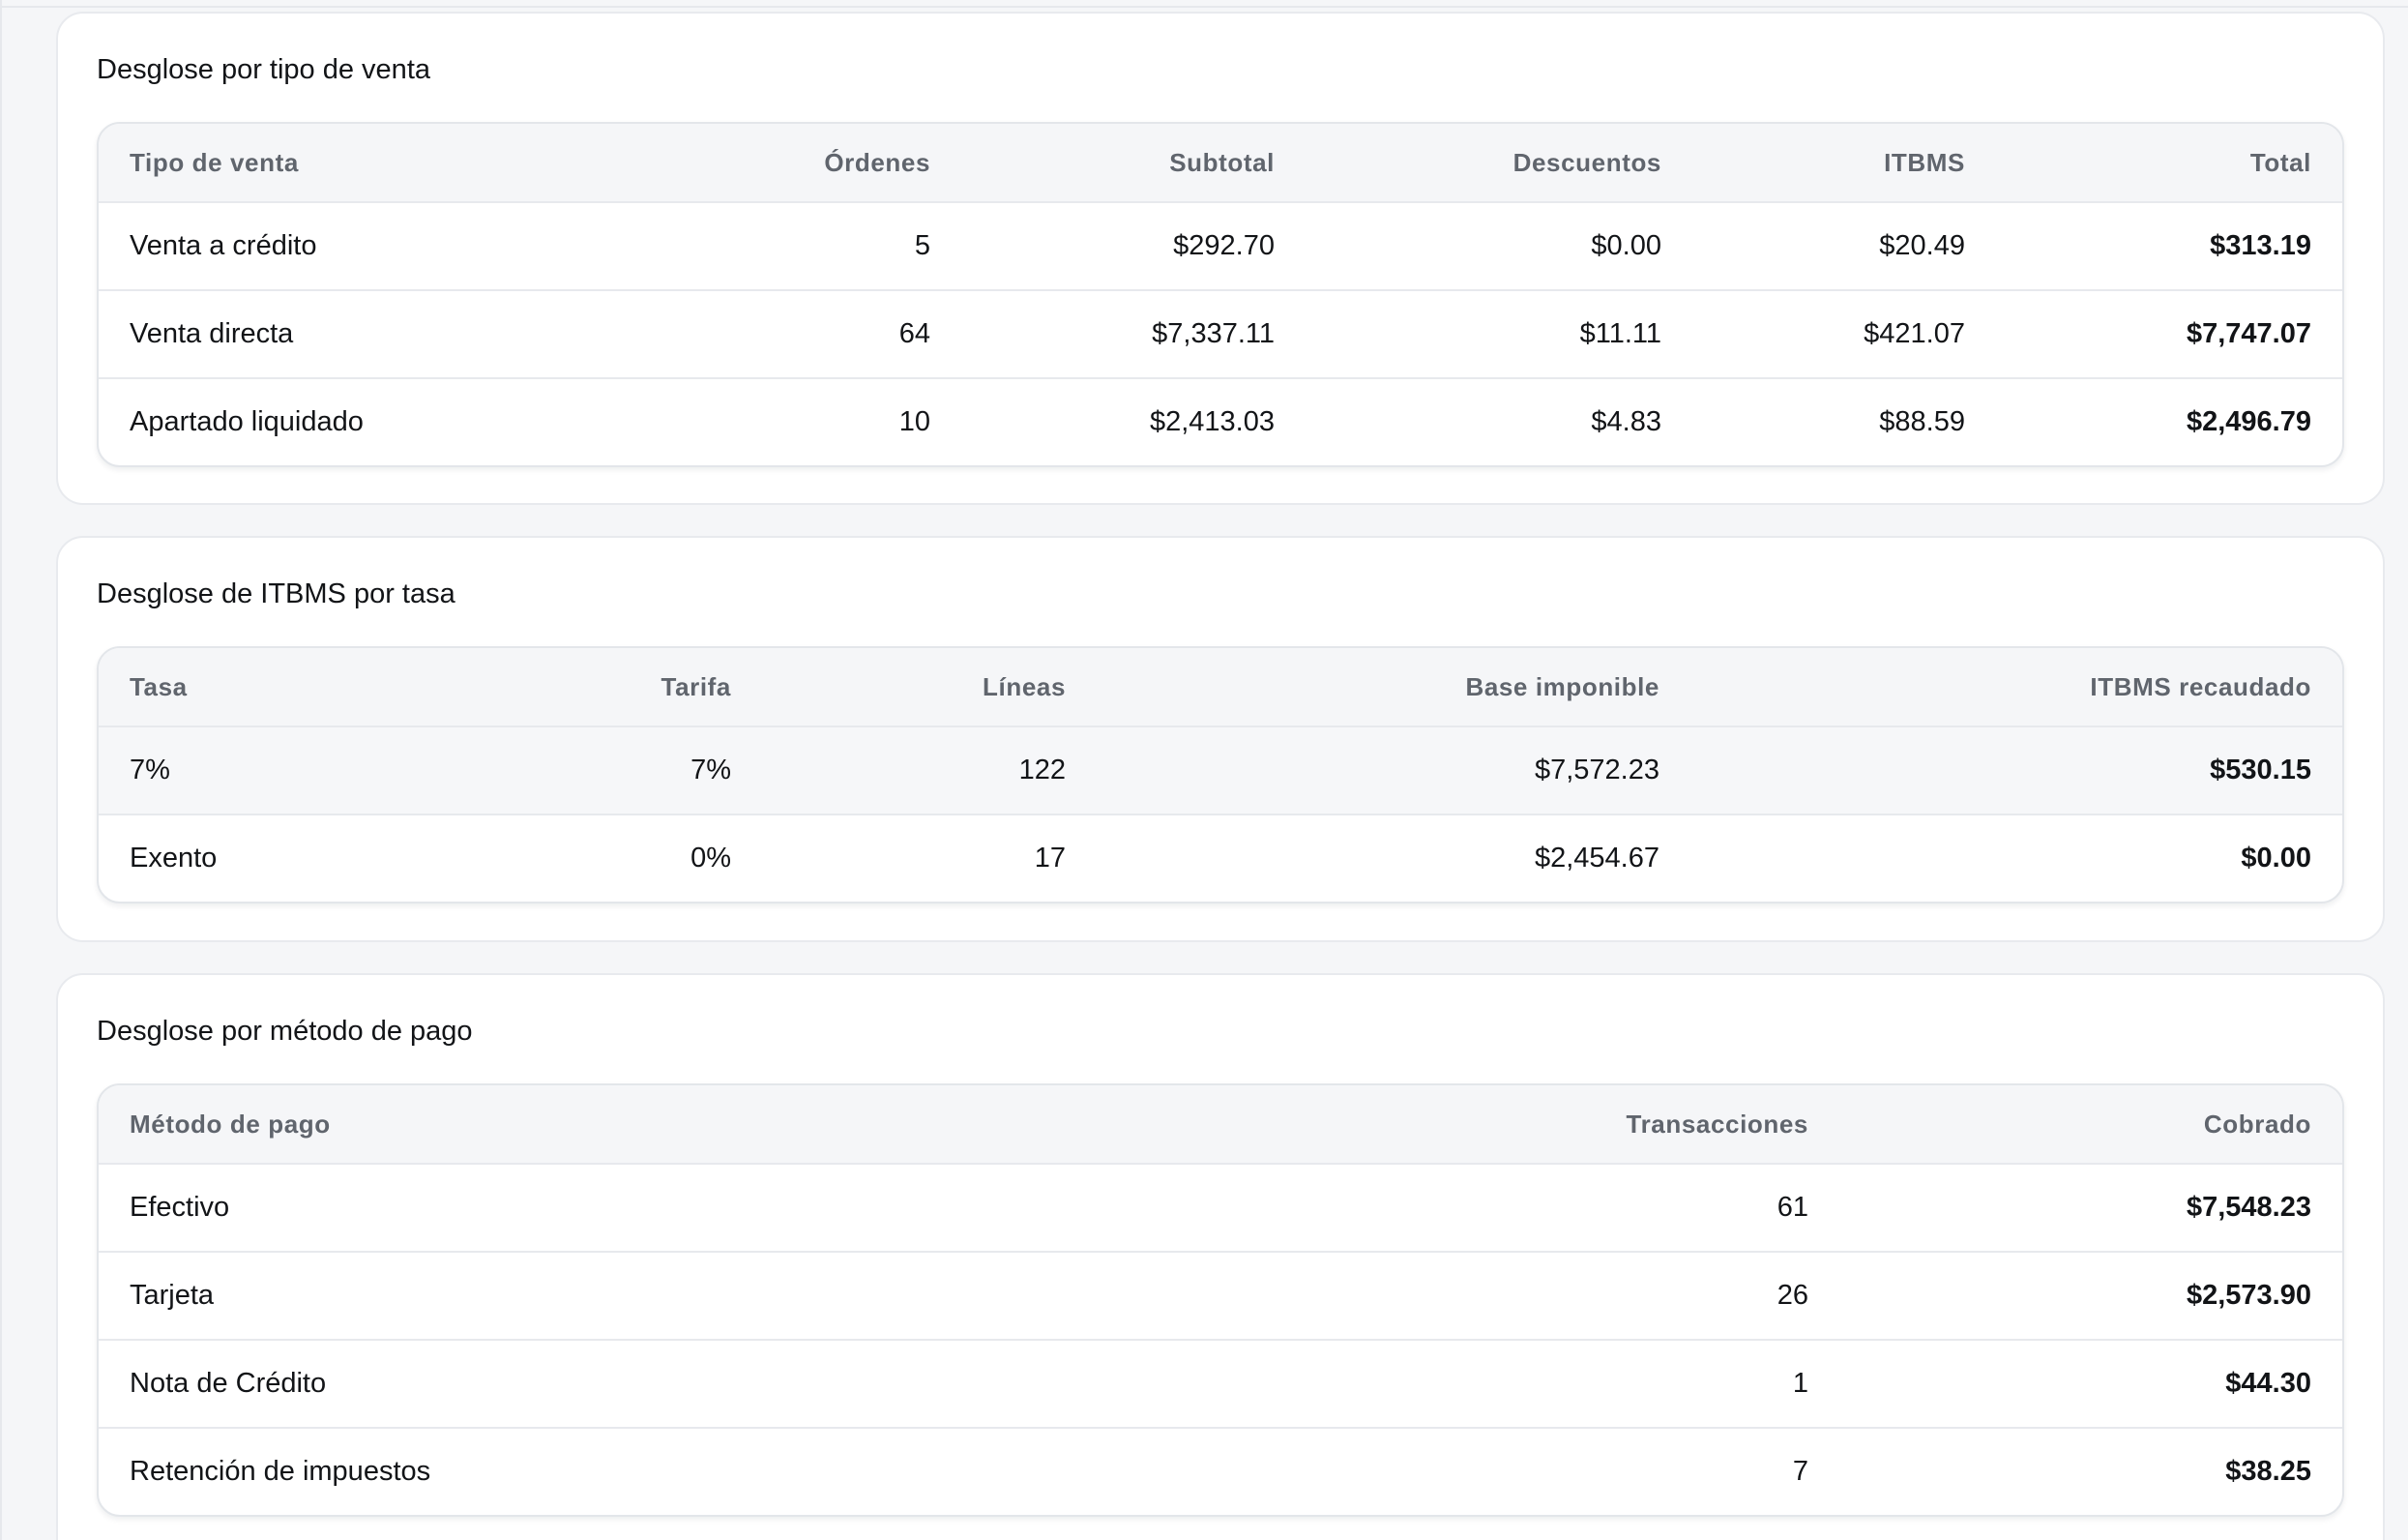 Image resolution: width=2408 pixels, height=1540 pixels. I want to click on sale-type: Venta a crédito, so click(223, 245).